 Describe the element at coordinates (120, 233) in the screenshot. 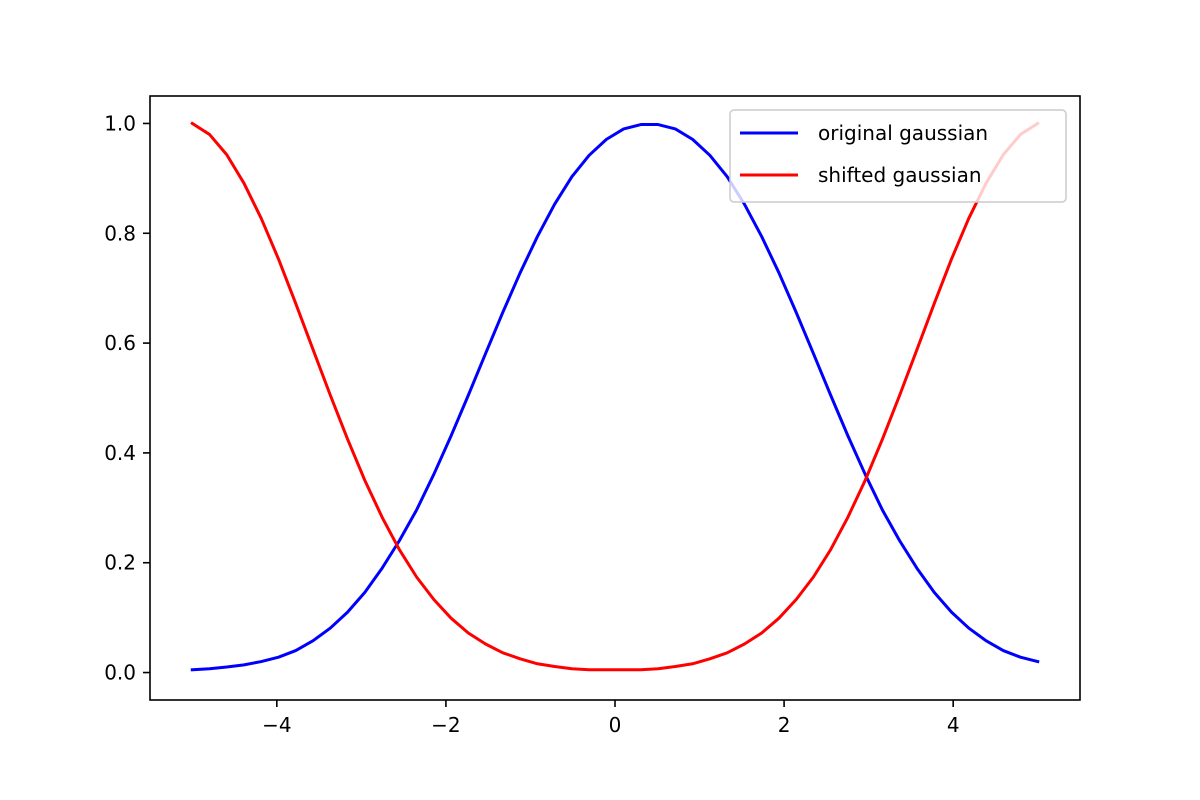

I see `y-tick-label: 0.8` at that location.